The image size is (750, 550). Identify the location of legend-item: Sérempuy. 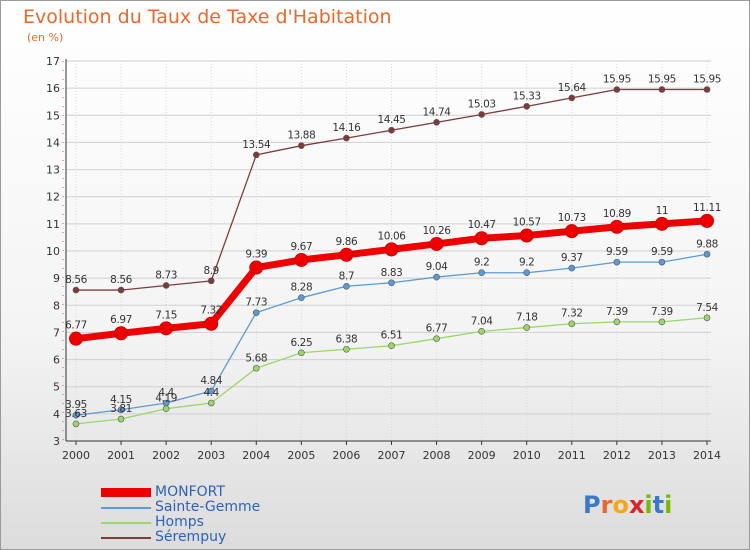
(229, 537).